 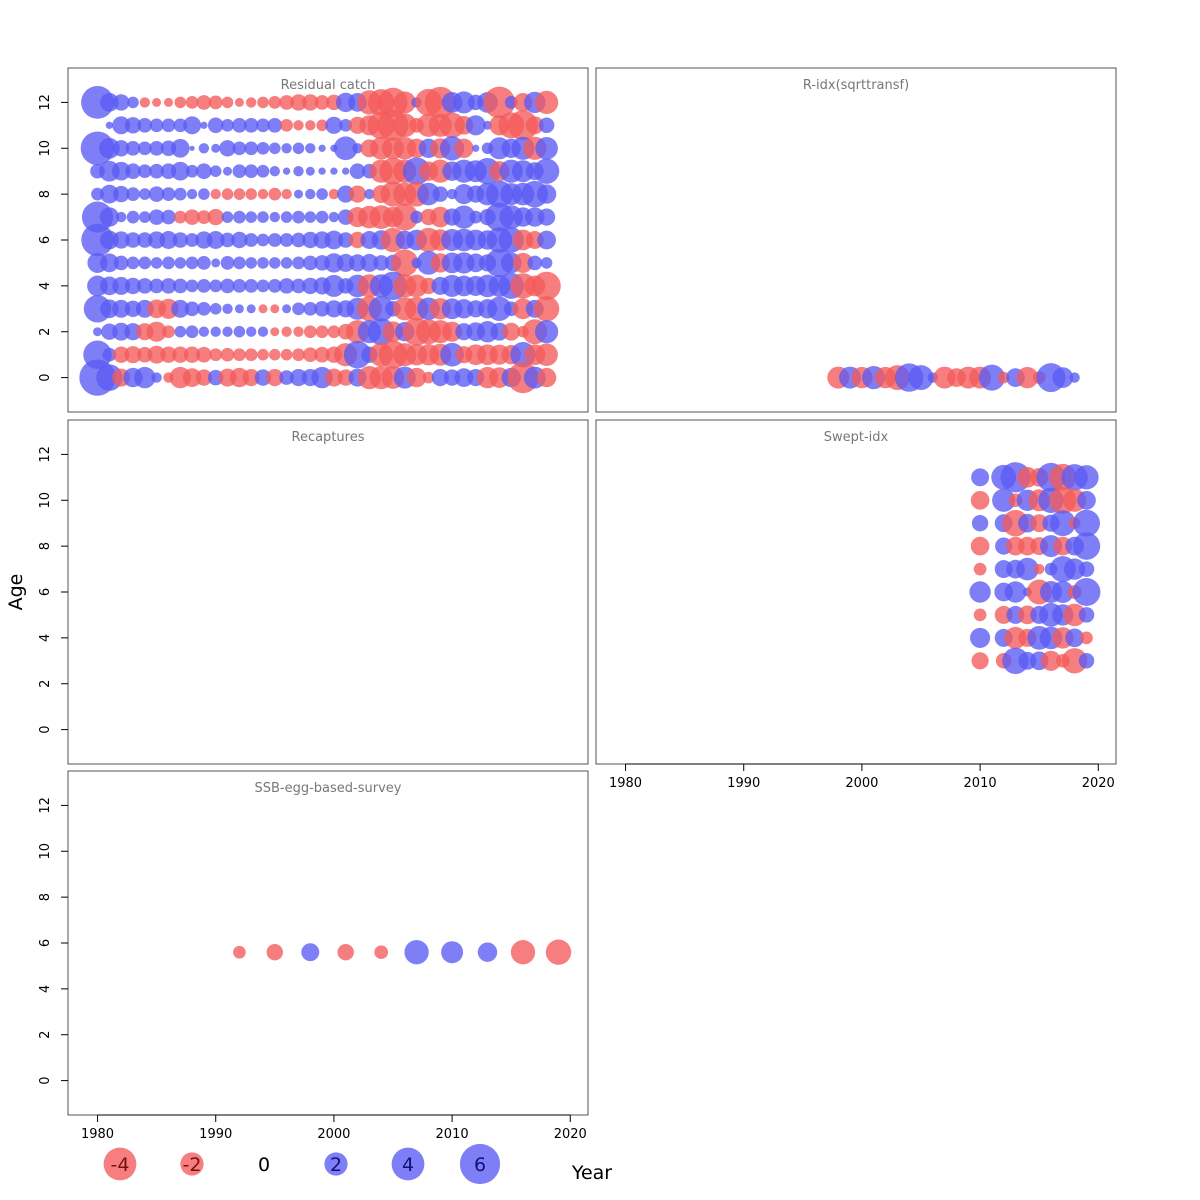 I want to click on y-tick-label: 10, so click(x=45, y=500).